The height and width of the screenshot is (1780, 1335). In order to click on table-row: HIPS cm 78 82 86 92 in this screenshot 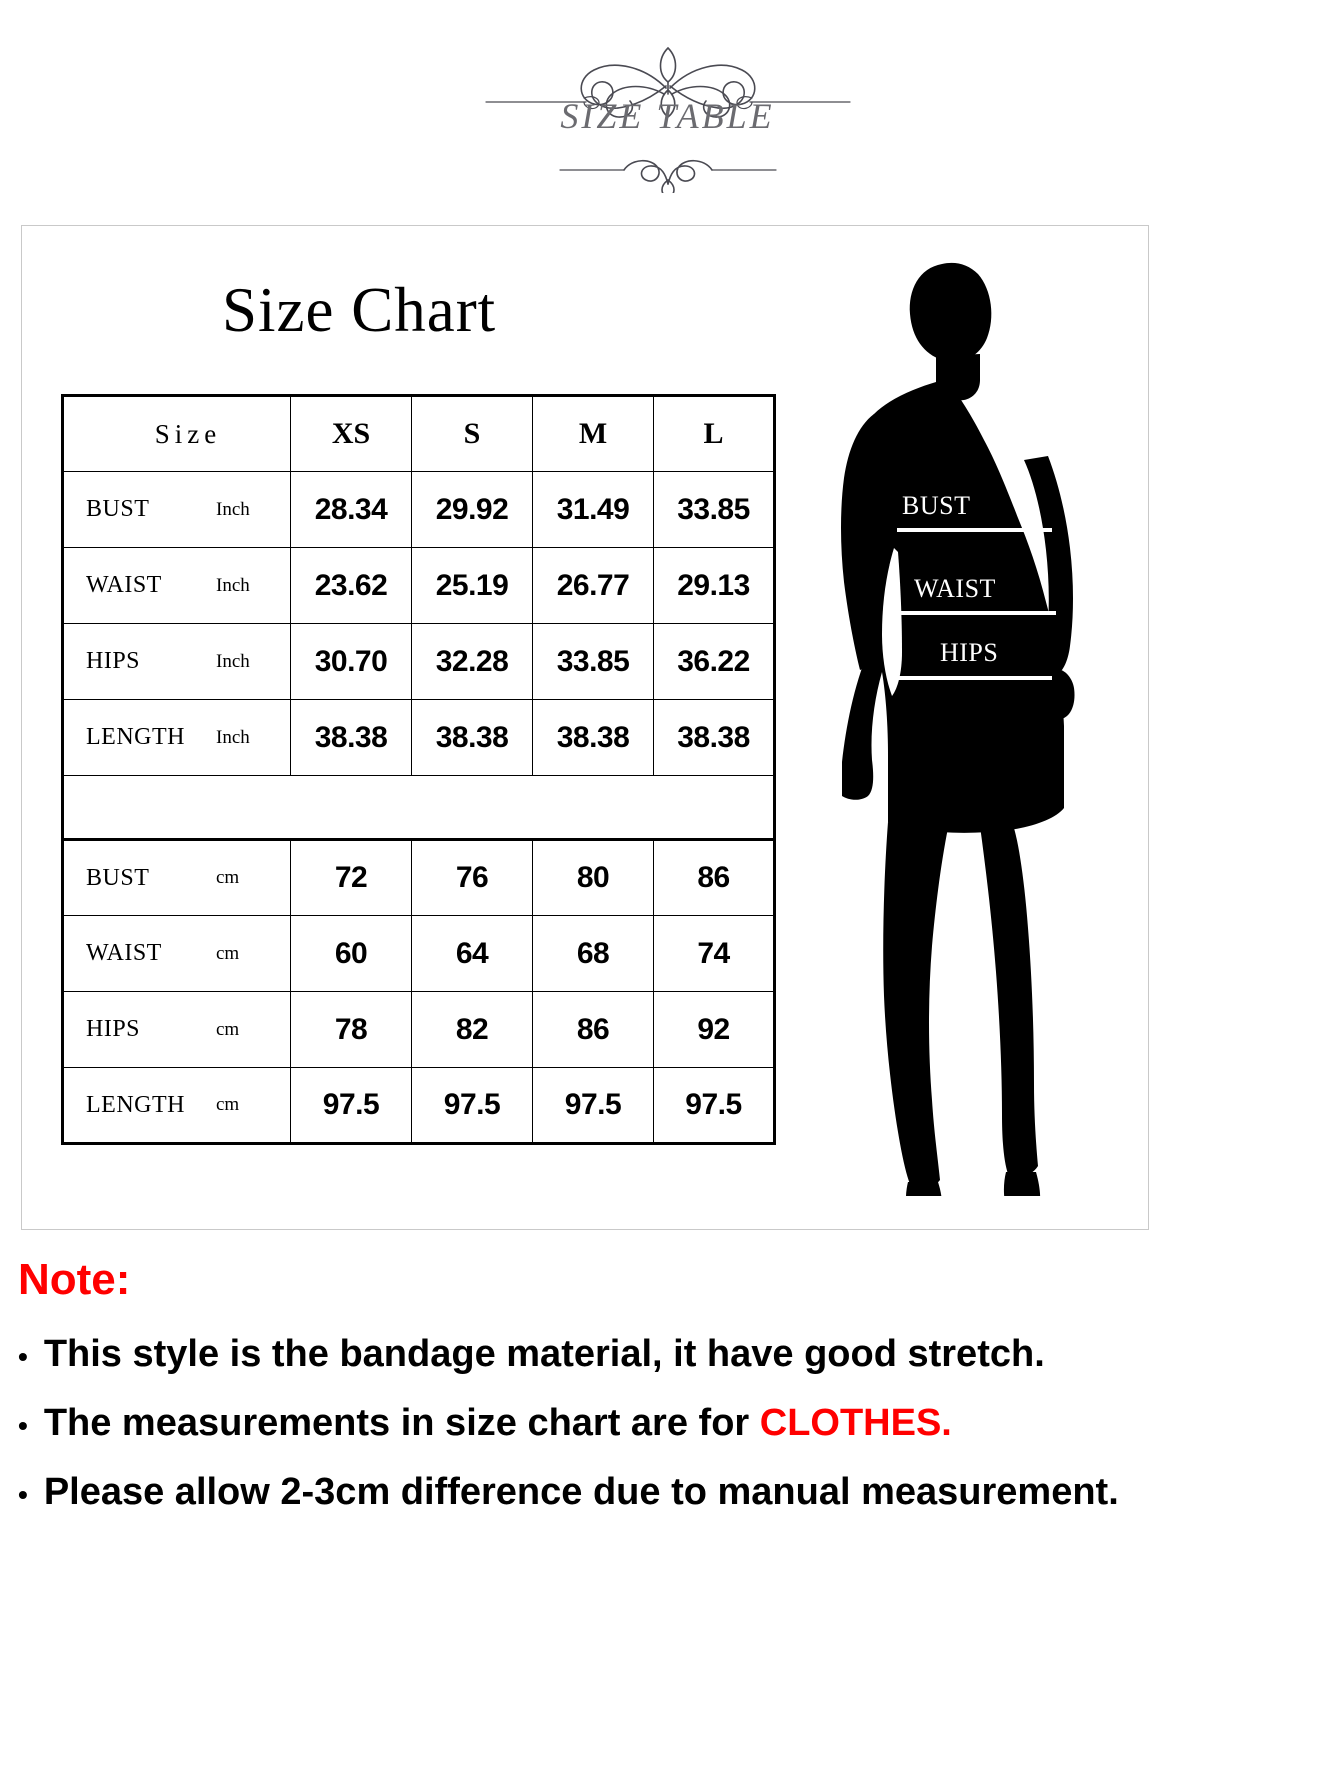, I will do `click(418, 1029)`.